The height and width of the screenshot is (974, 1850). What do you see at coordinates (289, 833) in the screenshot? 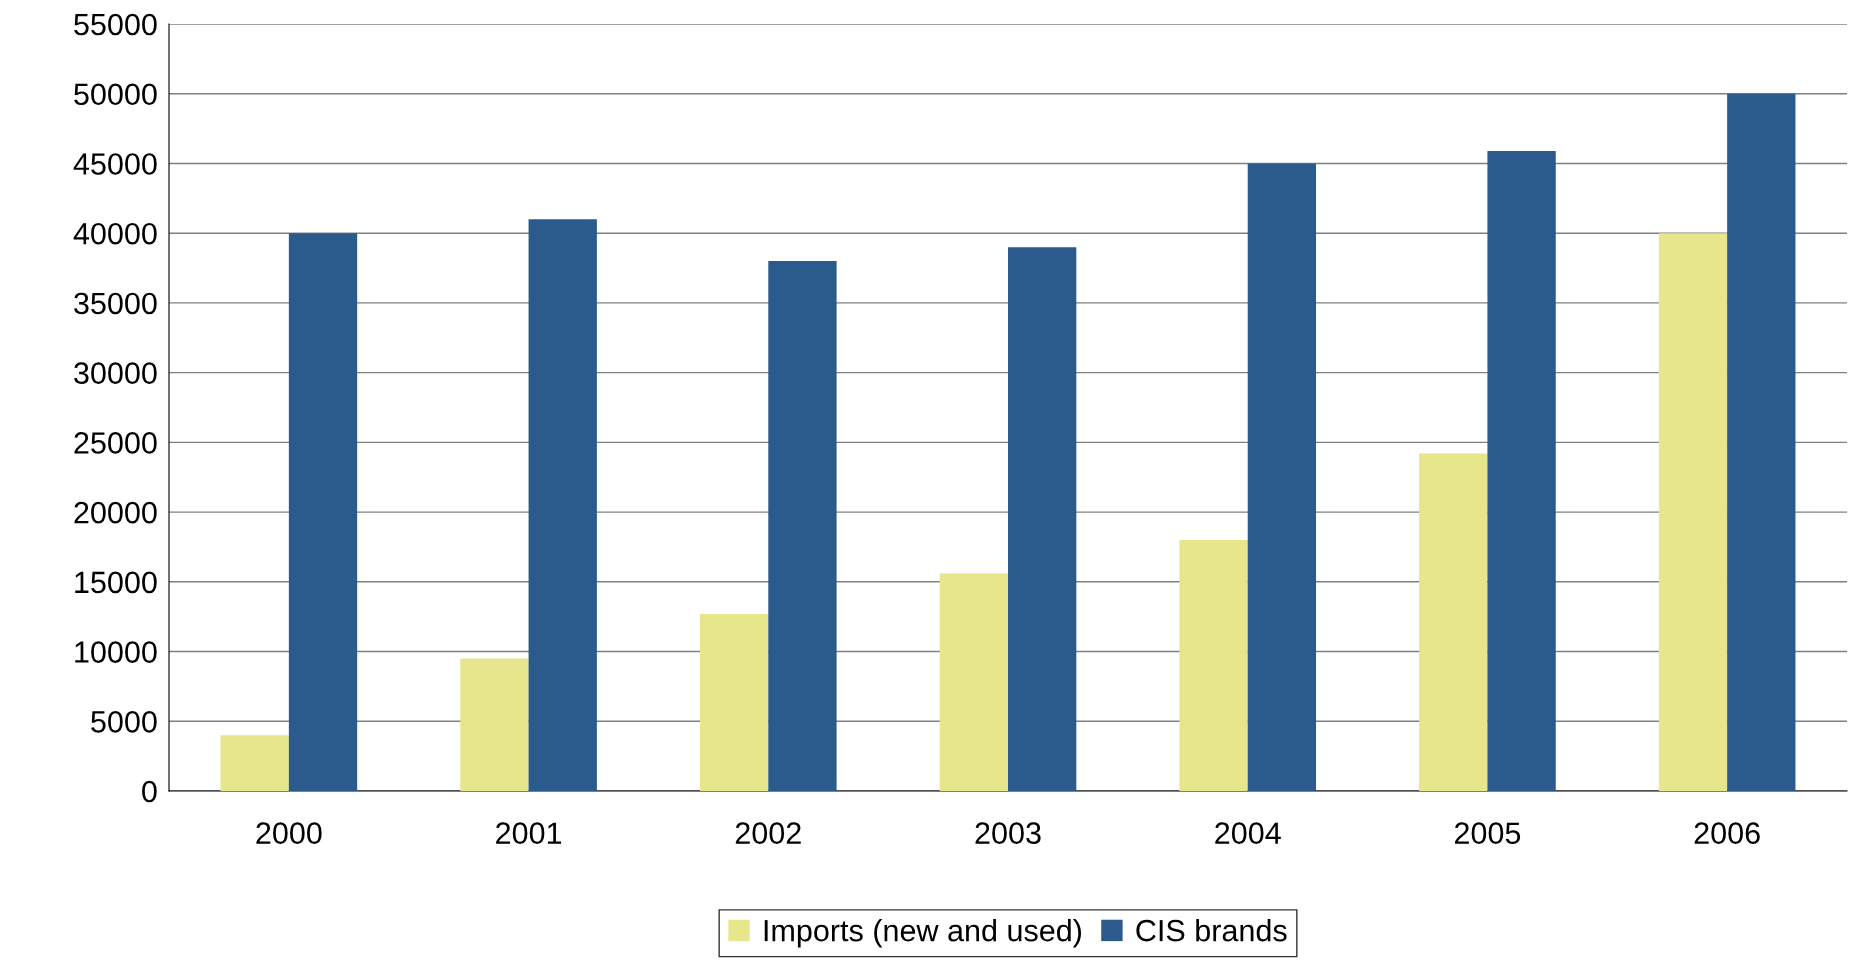
I see `x-tick-label: 2000` at bounding box center [289, 833].